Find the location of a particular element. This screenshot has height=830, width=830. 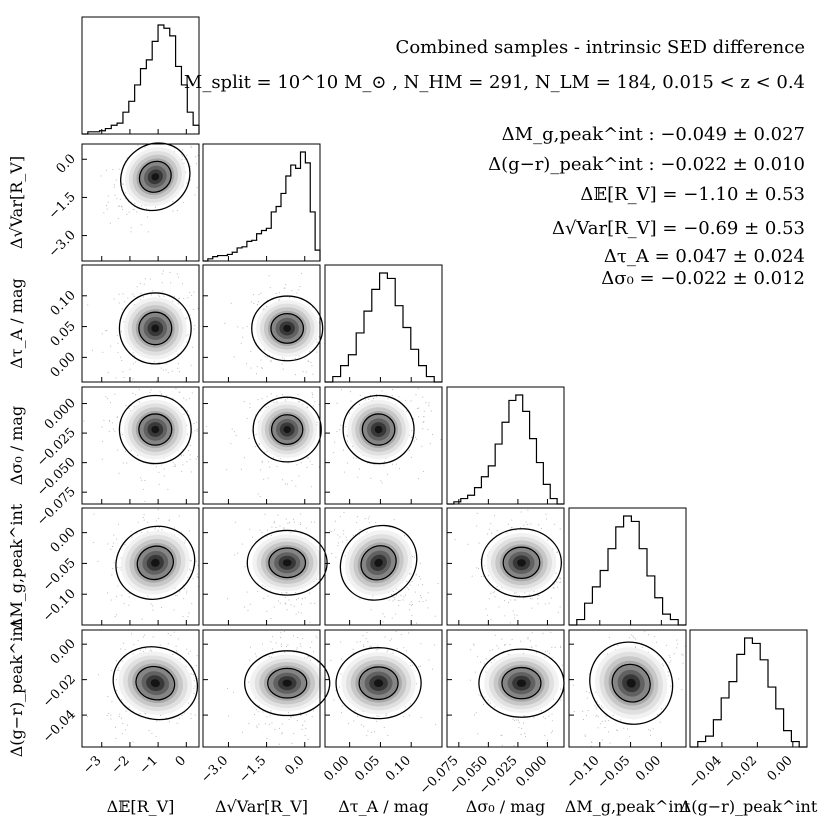

density-level is located at coordinates (155, 429).